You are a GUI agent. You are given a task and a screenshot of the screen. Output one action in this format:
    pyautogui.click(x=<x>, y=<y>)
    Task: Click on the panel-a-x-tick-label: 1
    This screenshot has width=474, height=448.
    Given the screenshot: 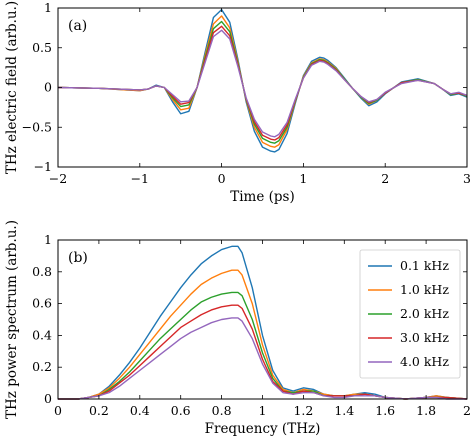 What is the action you would take?
    pyautogui.click(x=303, y=178)
    